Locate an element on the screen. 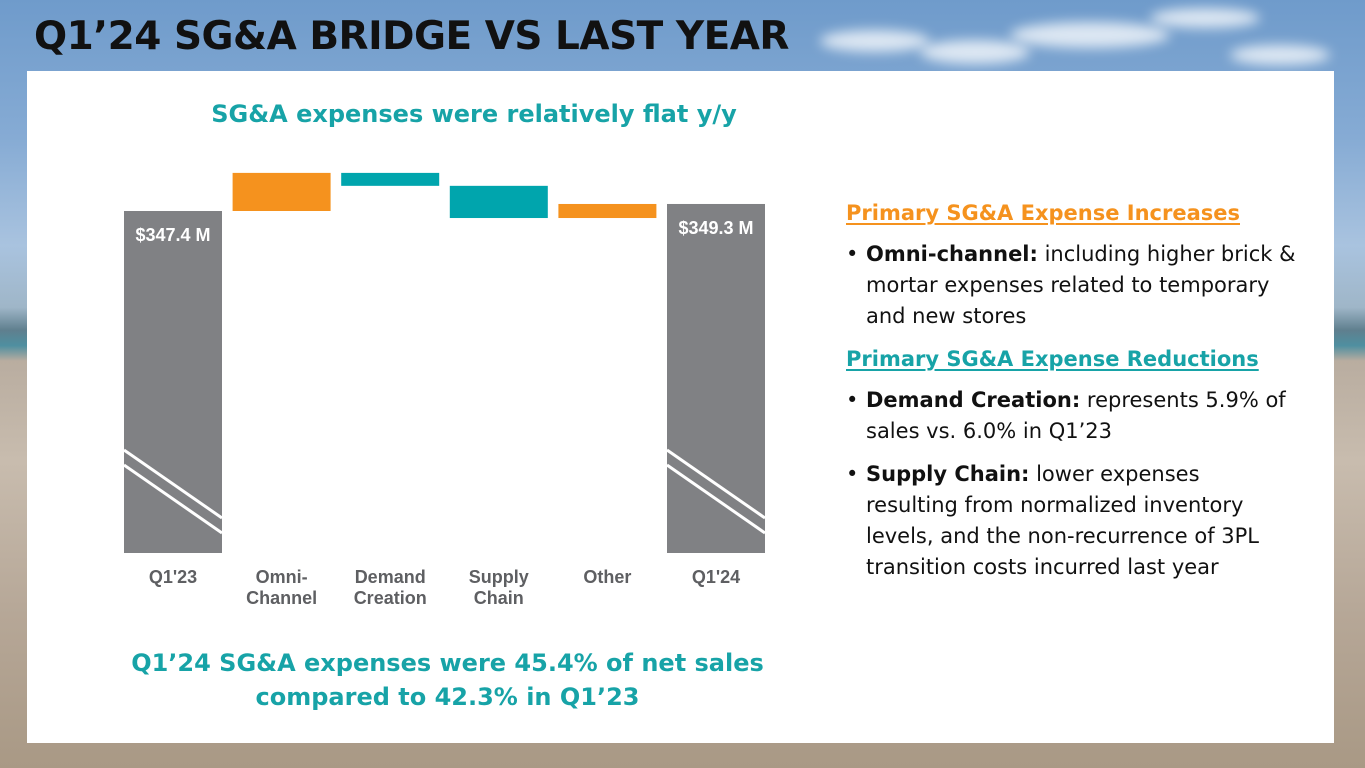  category-label-omni-channel: Omni- is located at coordinates (282, 577).